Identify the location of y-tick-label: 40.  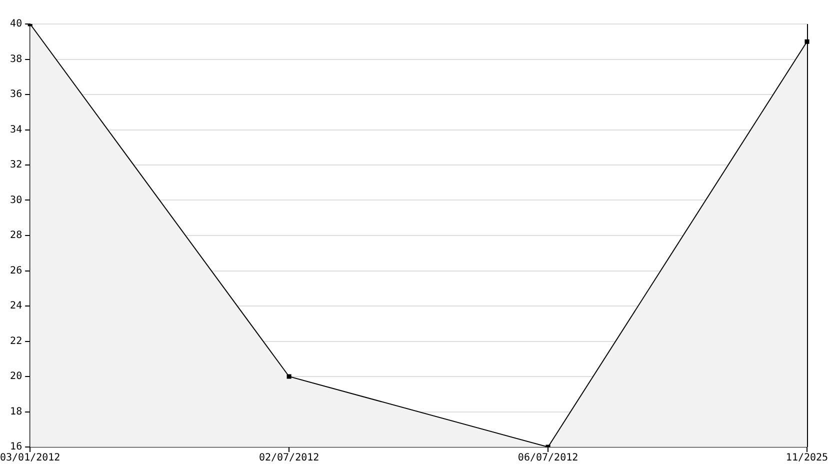
(16, 24).